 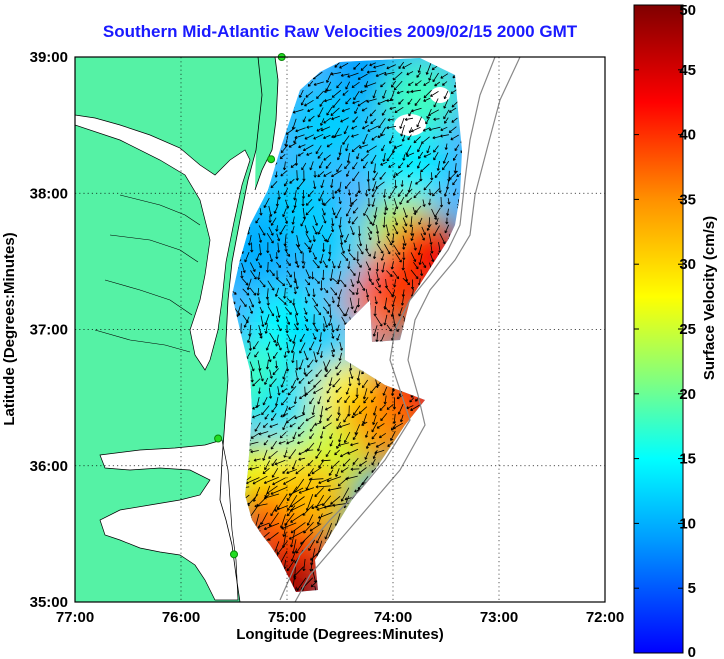 What do you see at coordinates (49, 466) in the screenshot?
I see `y-tick-label: 36:00` at bounding box center [49, 466].